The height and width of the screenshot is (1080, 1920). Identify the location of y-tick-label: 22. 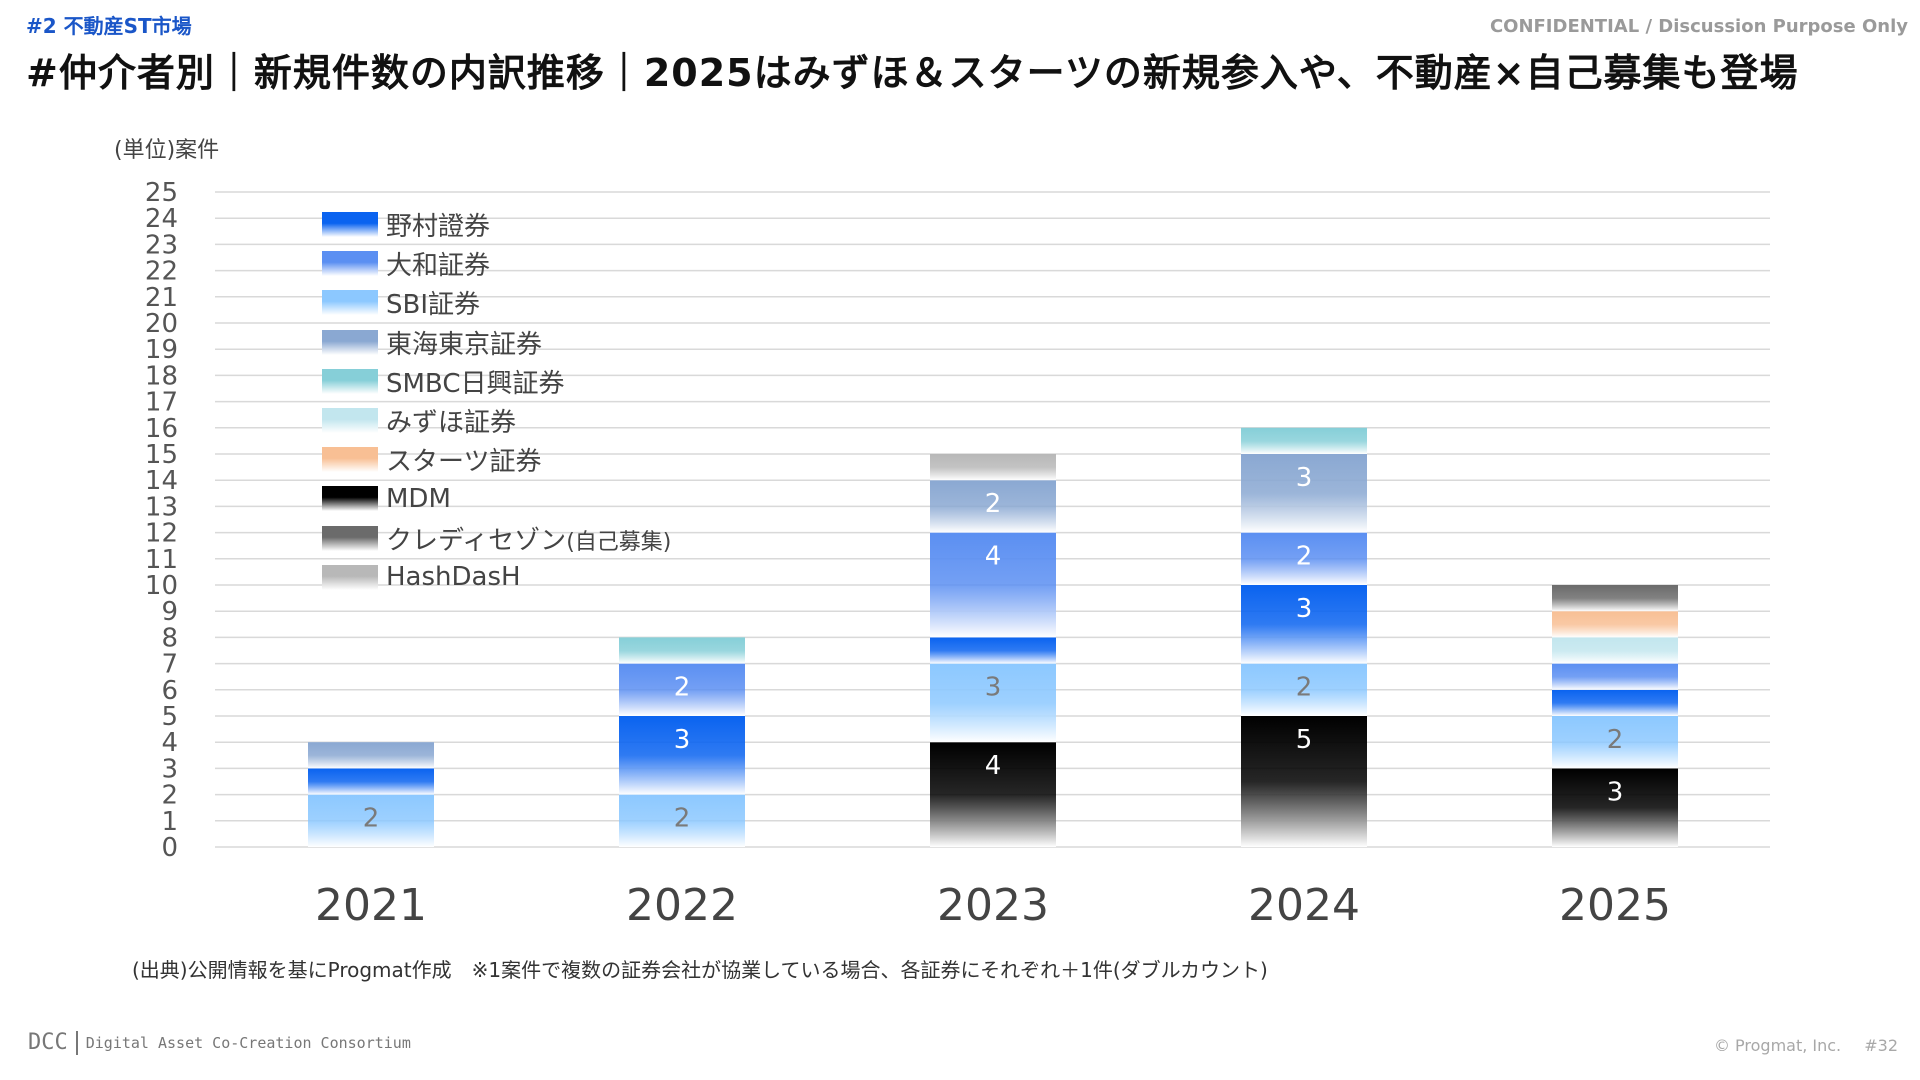
(161, 272).